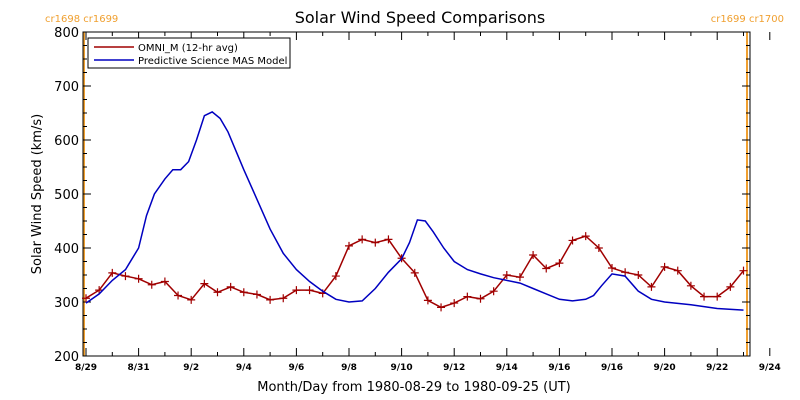  I want to click on x-tick-label: 9/14, so click(507, 368).